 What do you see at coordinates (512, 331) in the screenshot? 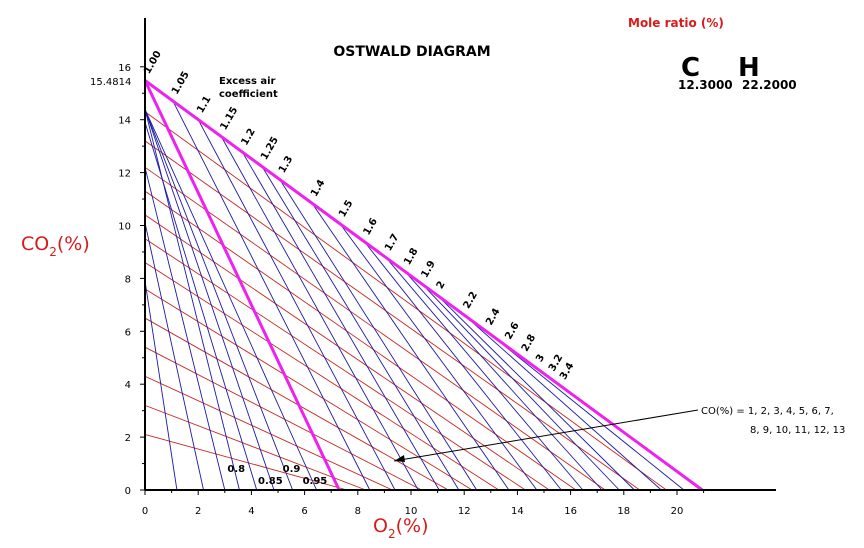
I see `excess-air-label: 2.6` at bounding box center [512, 331].